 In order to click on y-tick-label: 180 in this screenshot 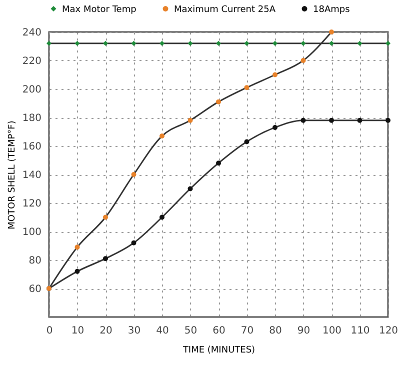, I will do `click(32, 118)`.